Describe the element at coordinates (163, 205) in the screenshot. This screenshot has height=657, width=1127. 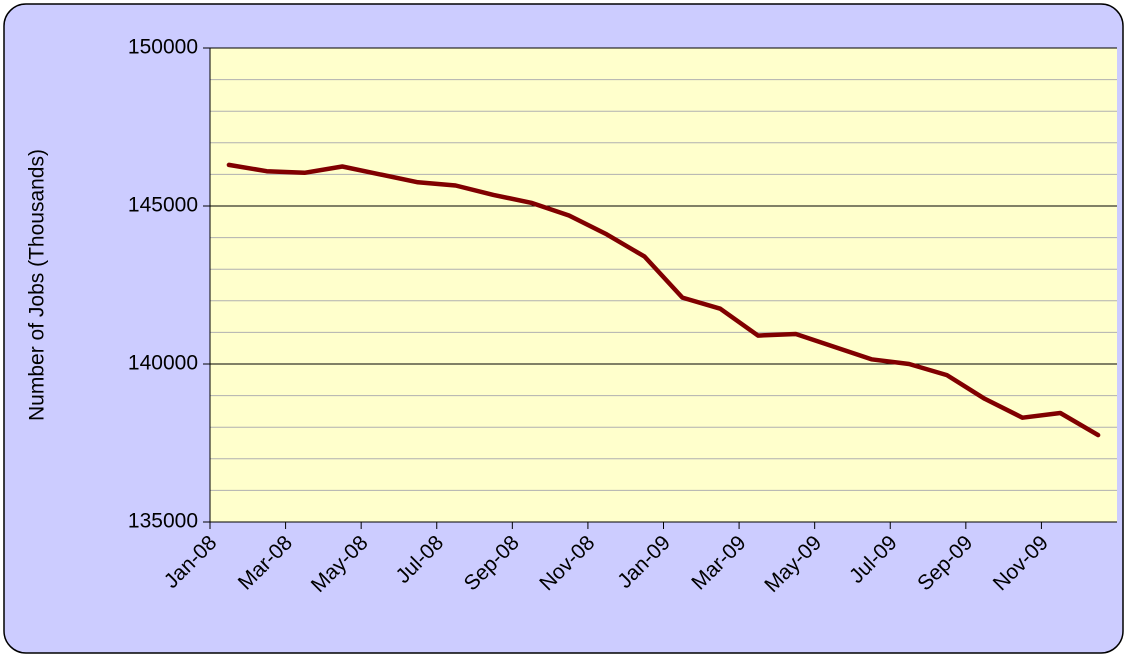
I see `y-tick-label: 145000` at that location.